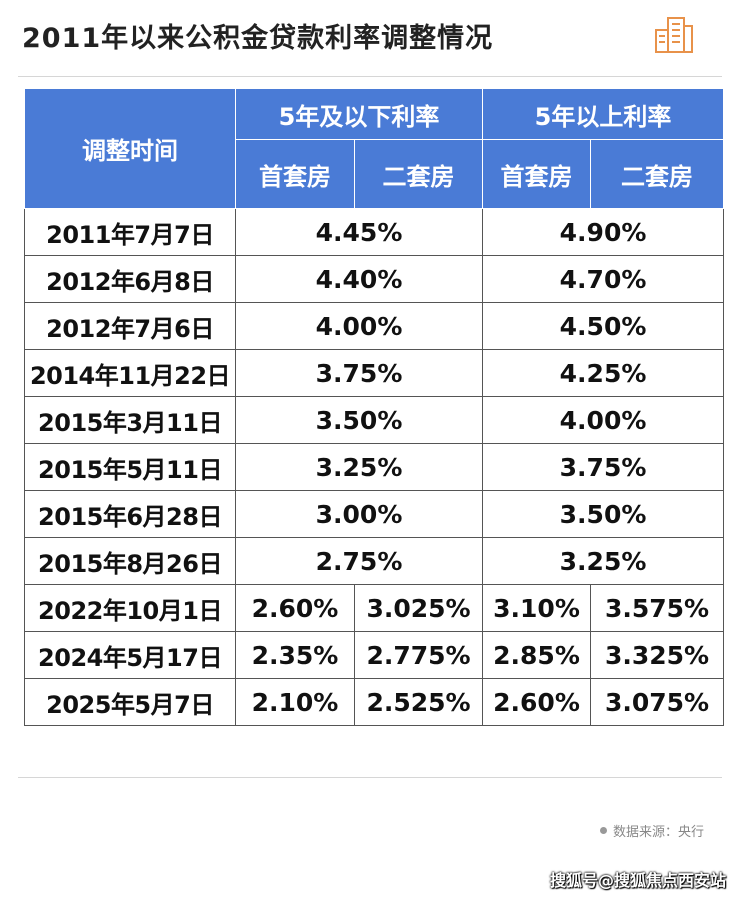 This screenshot has height=901, width=740. What do you see at coordinates (418, 608) in the screenshot?
I see `rate-short-second-home: 3.025%` at bounding box center [418, 608].